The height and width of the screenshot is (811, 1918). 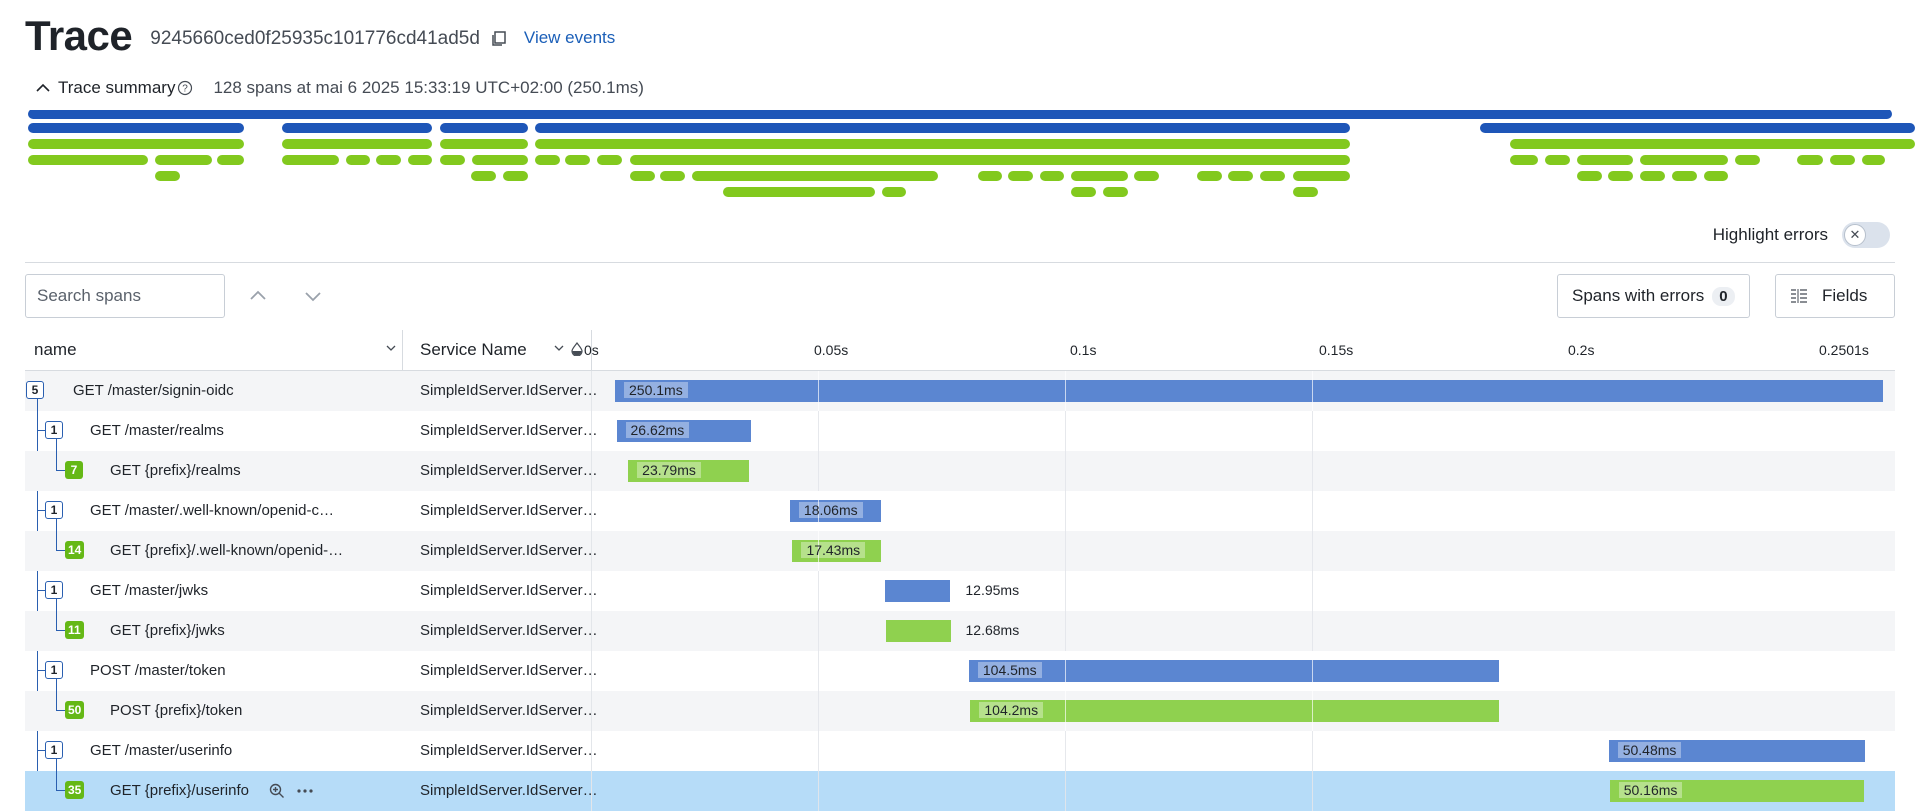 I want to click on help-icon: ?, so click(x=185, y=88).